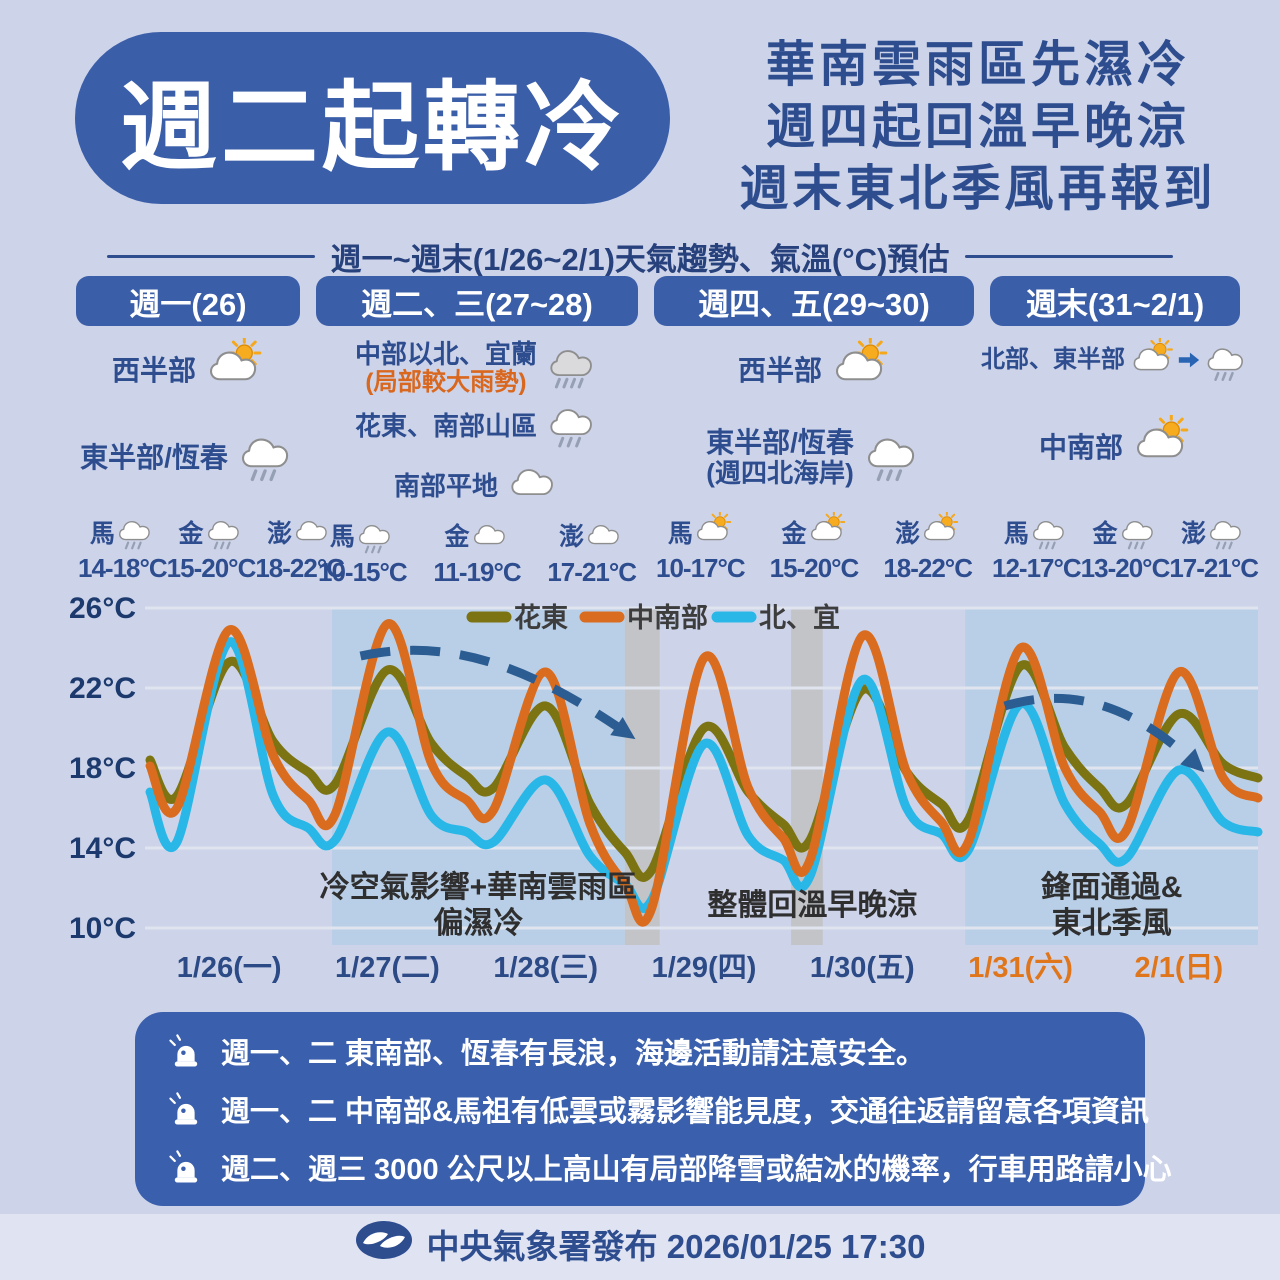  What do you see at coordinates (210, 256) in the screenshot?
I see `subtitle-rule-left` at bounding box center [210, 256].